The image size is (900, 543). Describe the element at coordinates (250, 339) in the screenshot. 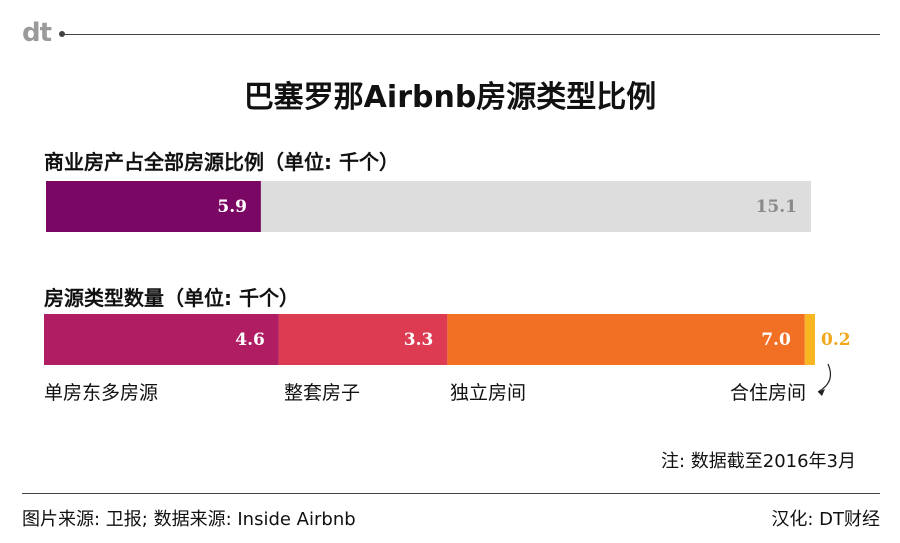

I see `chart2-value-label-0: 4.6` at that location.